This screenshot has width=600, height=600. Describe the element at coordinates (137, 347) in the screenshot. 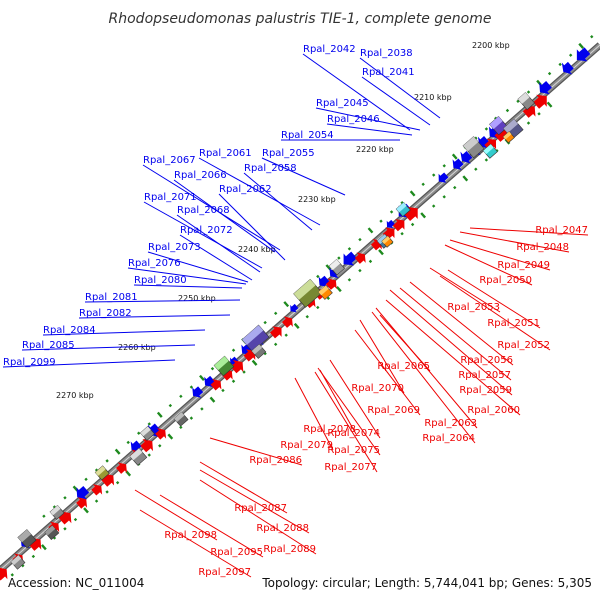

I see `tick-label: 2260 kbp` at that location.